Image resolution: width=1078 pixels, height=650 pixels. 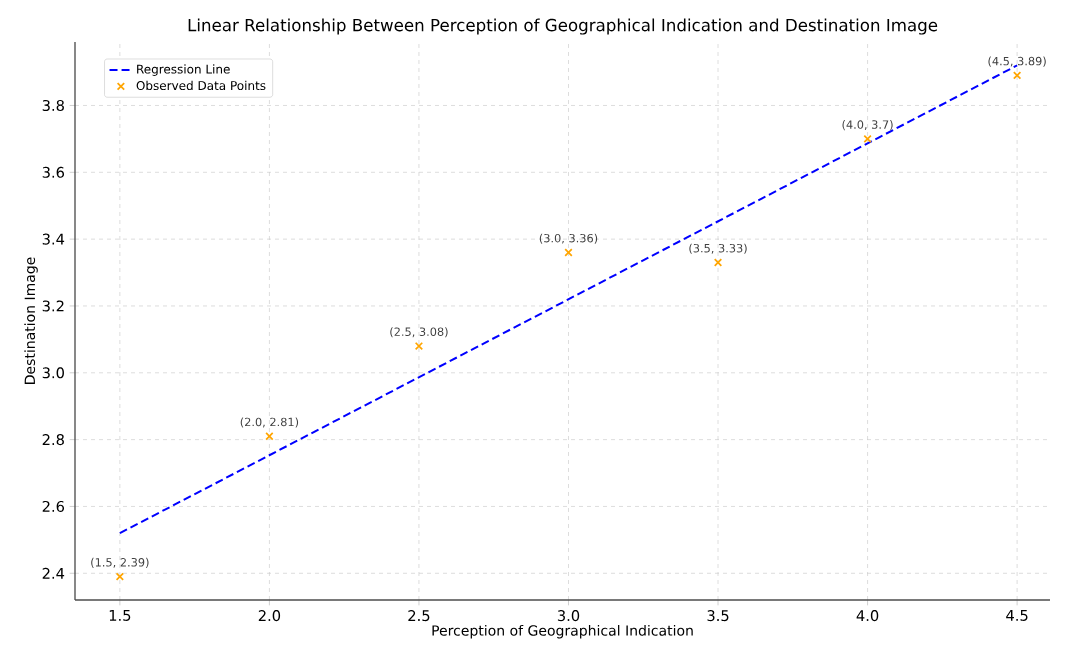 What do you see at coordinates (563, 26) in the screenshot?
I see `chart-title: Linear Relationship Between Perception of Geographical Indication and Destination Image` at bounding box center [563, 26].